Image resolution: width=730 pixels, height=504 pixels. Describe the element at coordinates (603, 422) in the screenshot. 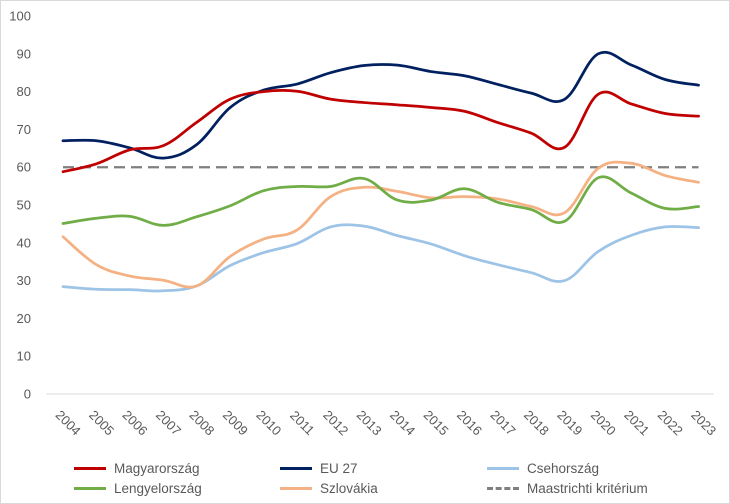

I see `x-tick-label: 2020` at that location.